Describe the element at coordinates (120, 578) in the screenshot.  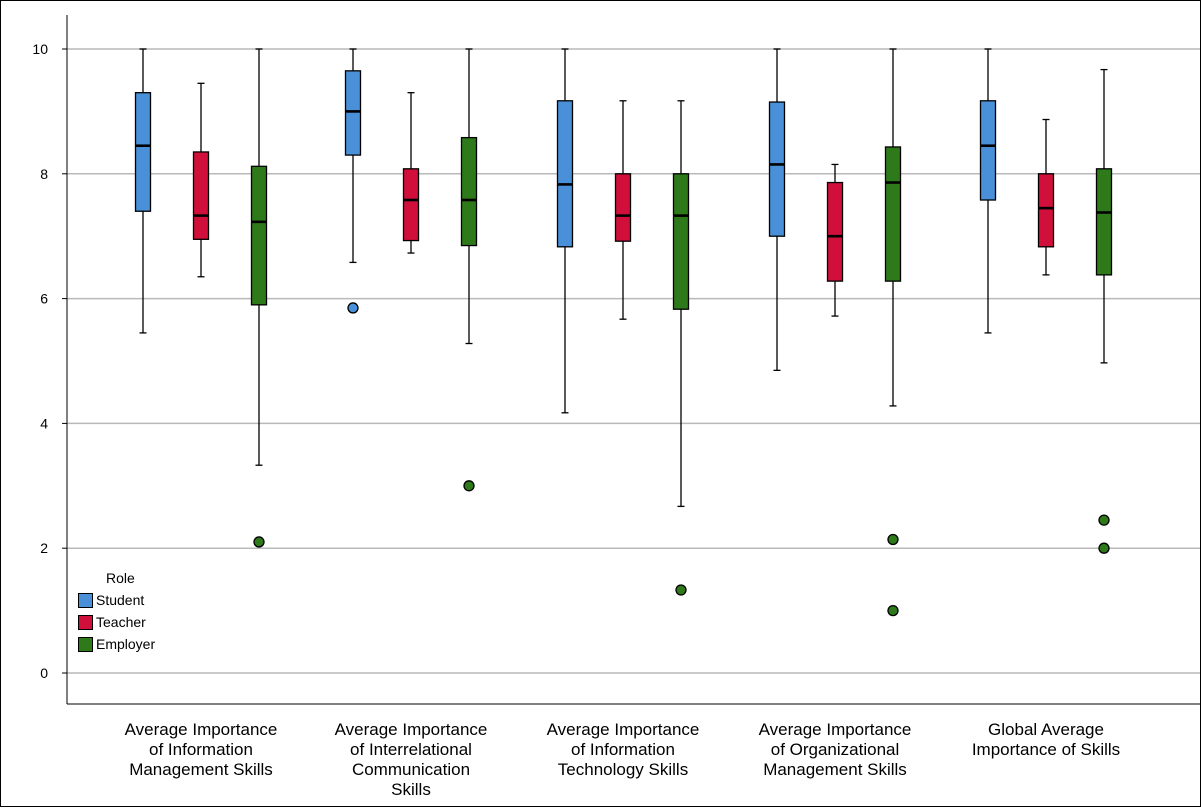
I see `legend-title: Role` at that location.